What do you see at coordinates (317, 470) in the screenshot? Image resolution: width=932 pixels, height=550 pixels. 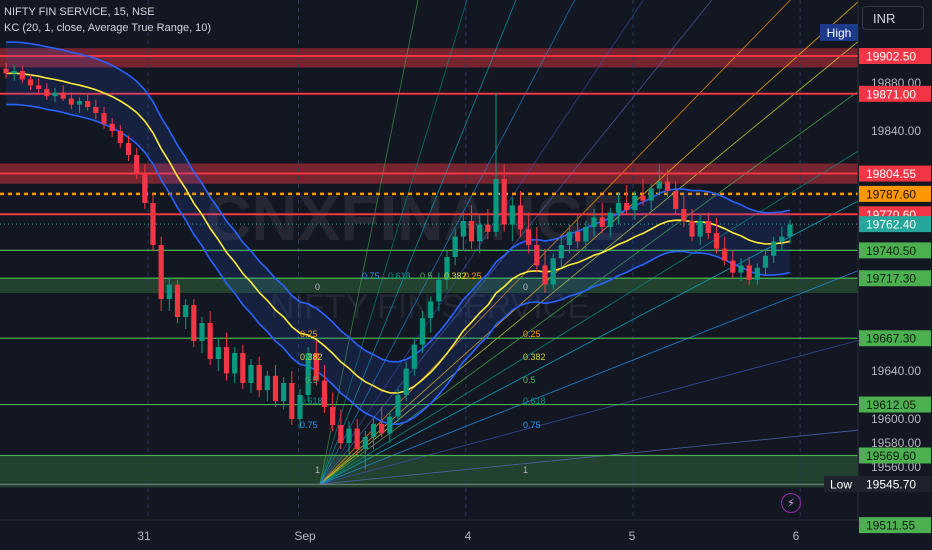 I see `fib-label-left-6: 1` at bounding box center [317, 470].